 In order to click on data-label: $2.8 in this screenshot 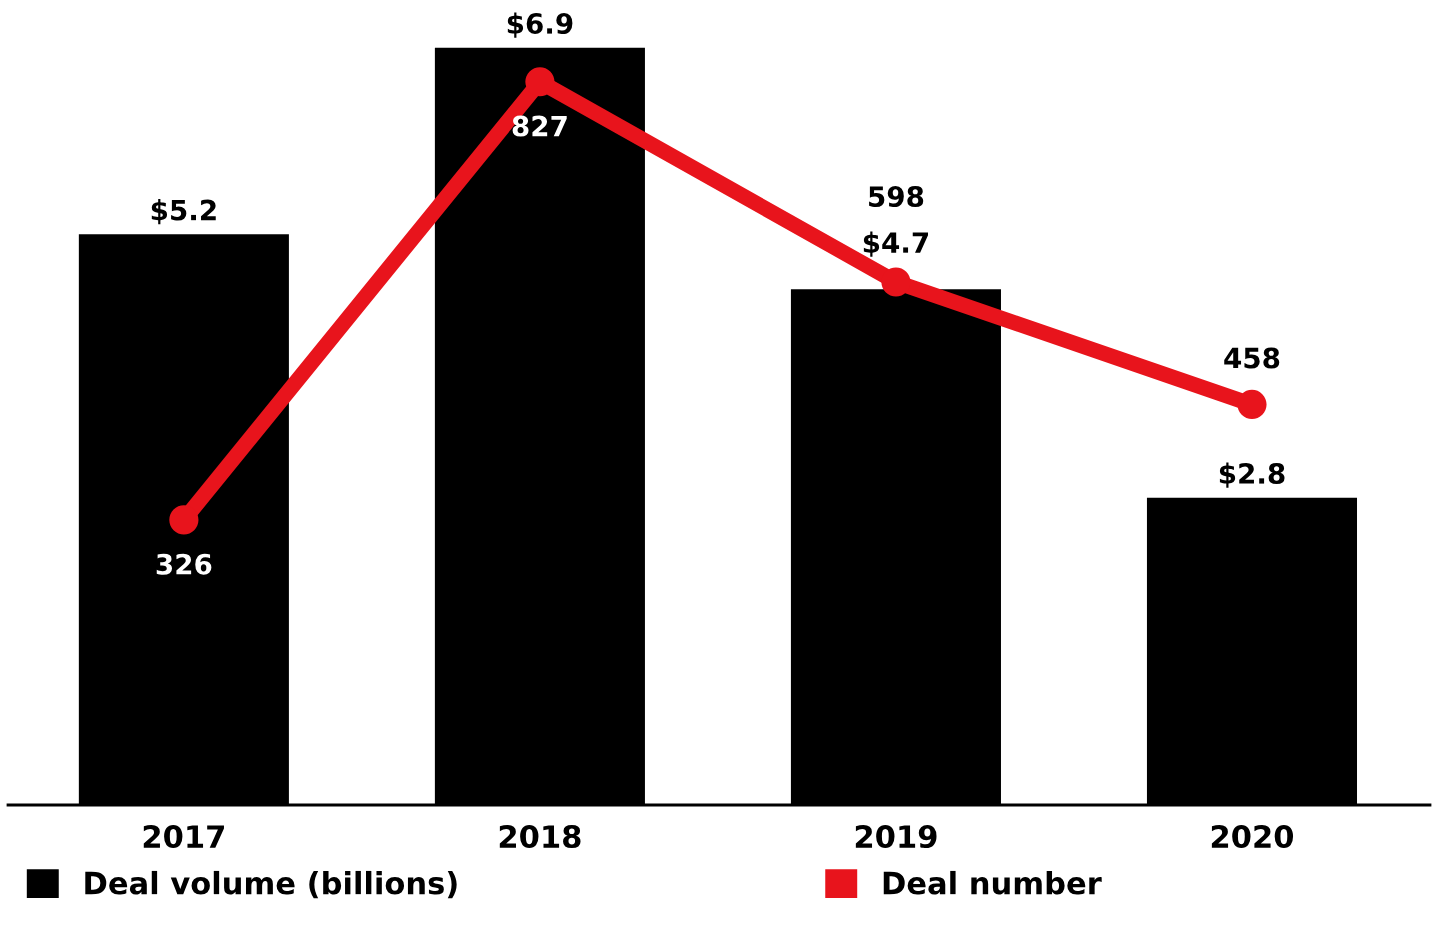, I will do `click(1252, 475)`.